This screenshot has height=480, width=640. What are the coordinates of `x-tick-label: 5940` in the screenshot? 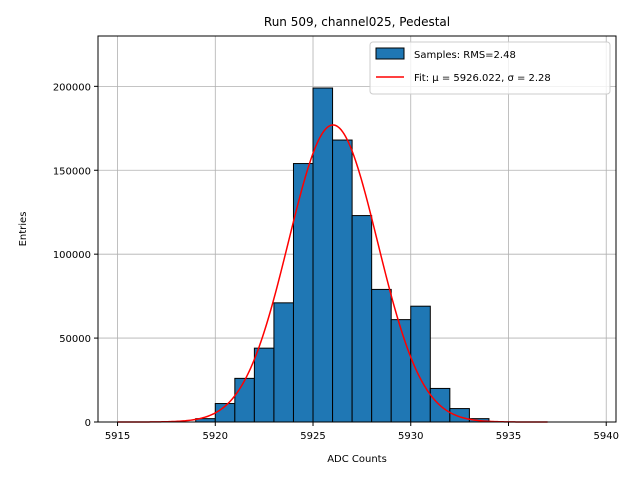 It's located at (605, 436).